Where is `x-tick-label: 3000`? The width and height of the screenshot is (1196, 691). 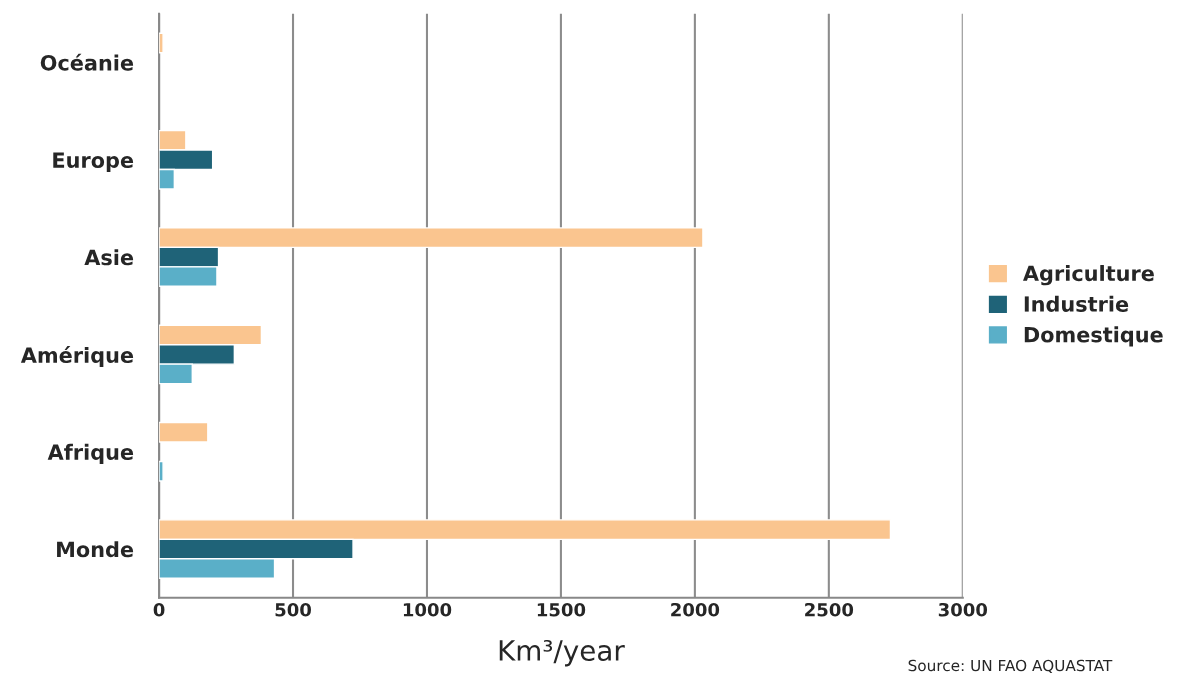 x-tick-label: 3000 is located at coordinates (963, 609).